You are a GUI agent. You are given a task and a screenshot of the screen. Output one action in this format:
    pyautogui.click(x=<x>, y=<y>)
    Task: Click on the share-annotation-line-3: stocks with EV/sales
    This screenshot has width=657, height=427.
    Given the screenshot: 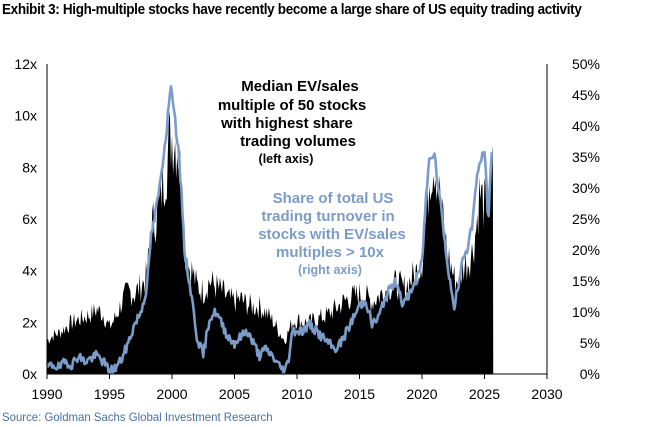 What is the action you would take?
    pyautogui.click(x=332, y=234)
    